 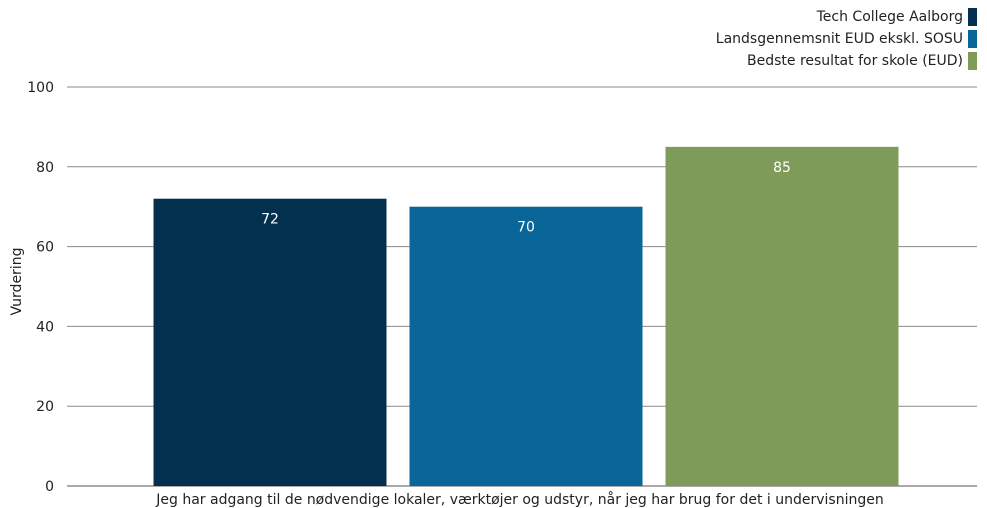 What do you see at coordinates (855, 61) in the screenshot?
I see `legend-label: Bedste resultat for skole (EUD)` at bounding box center [855, 61].